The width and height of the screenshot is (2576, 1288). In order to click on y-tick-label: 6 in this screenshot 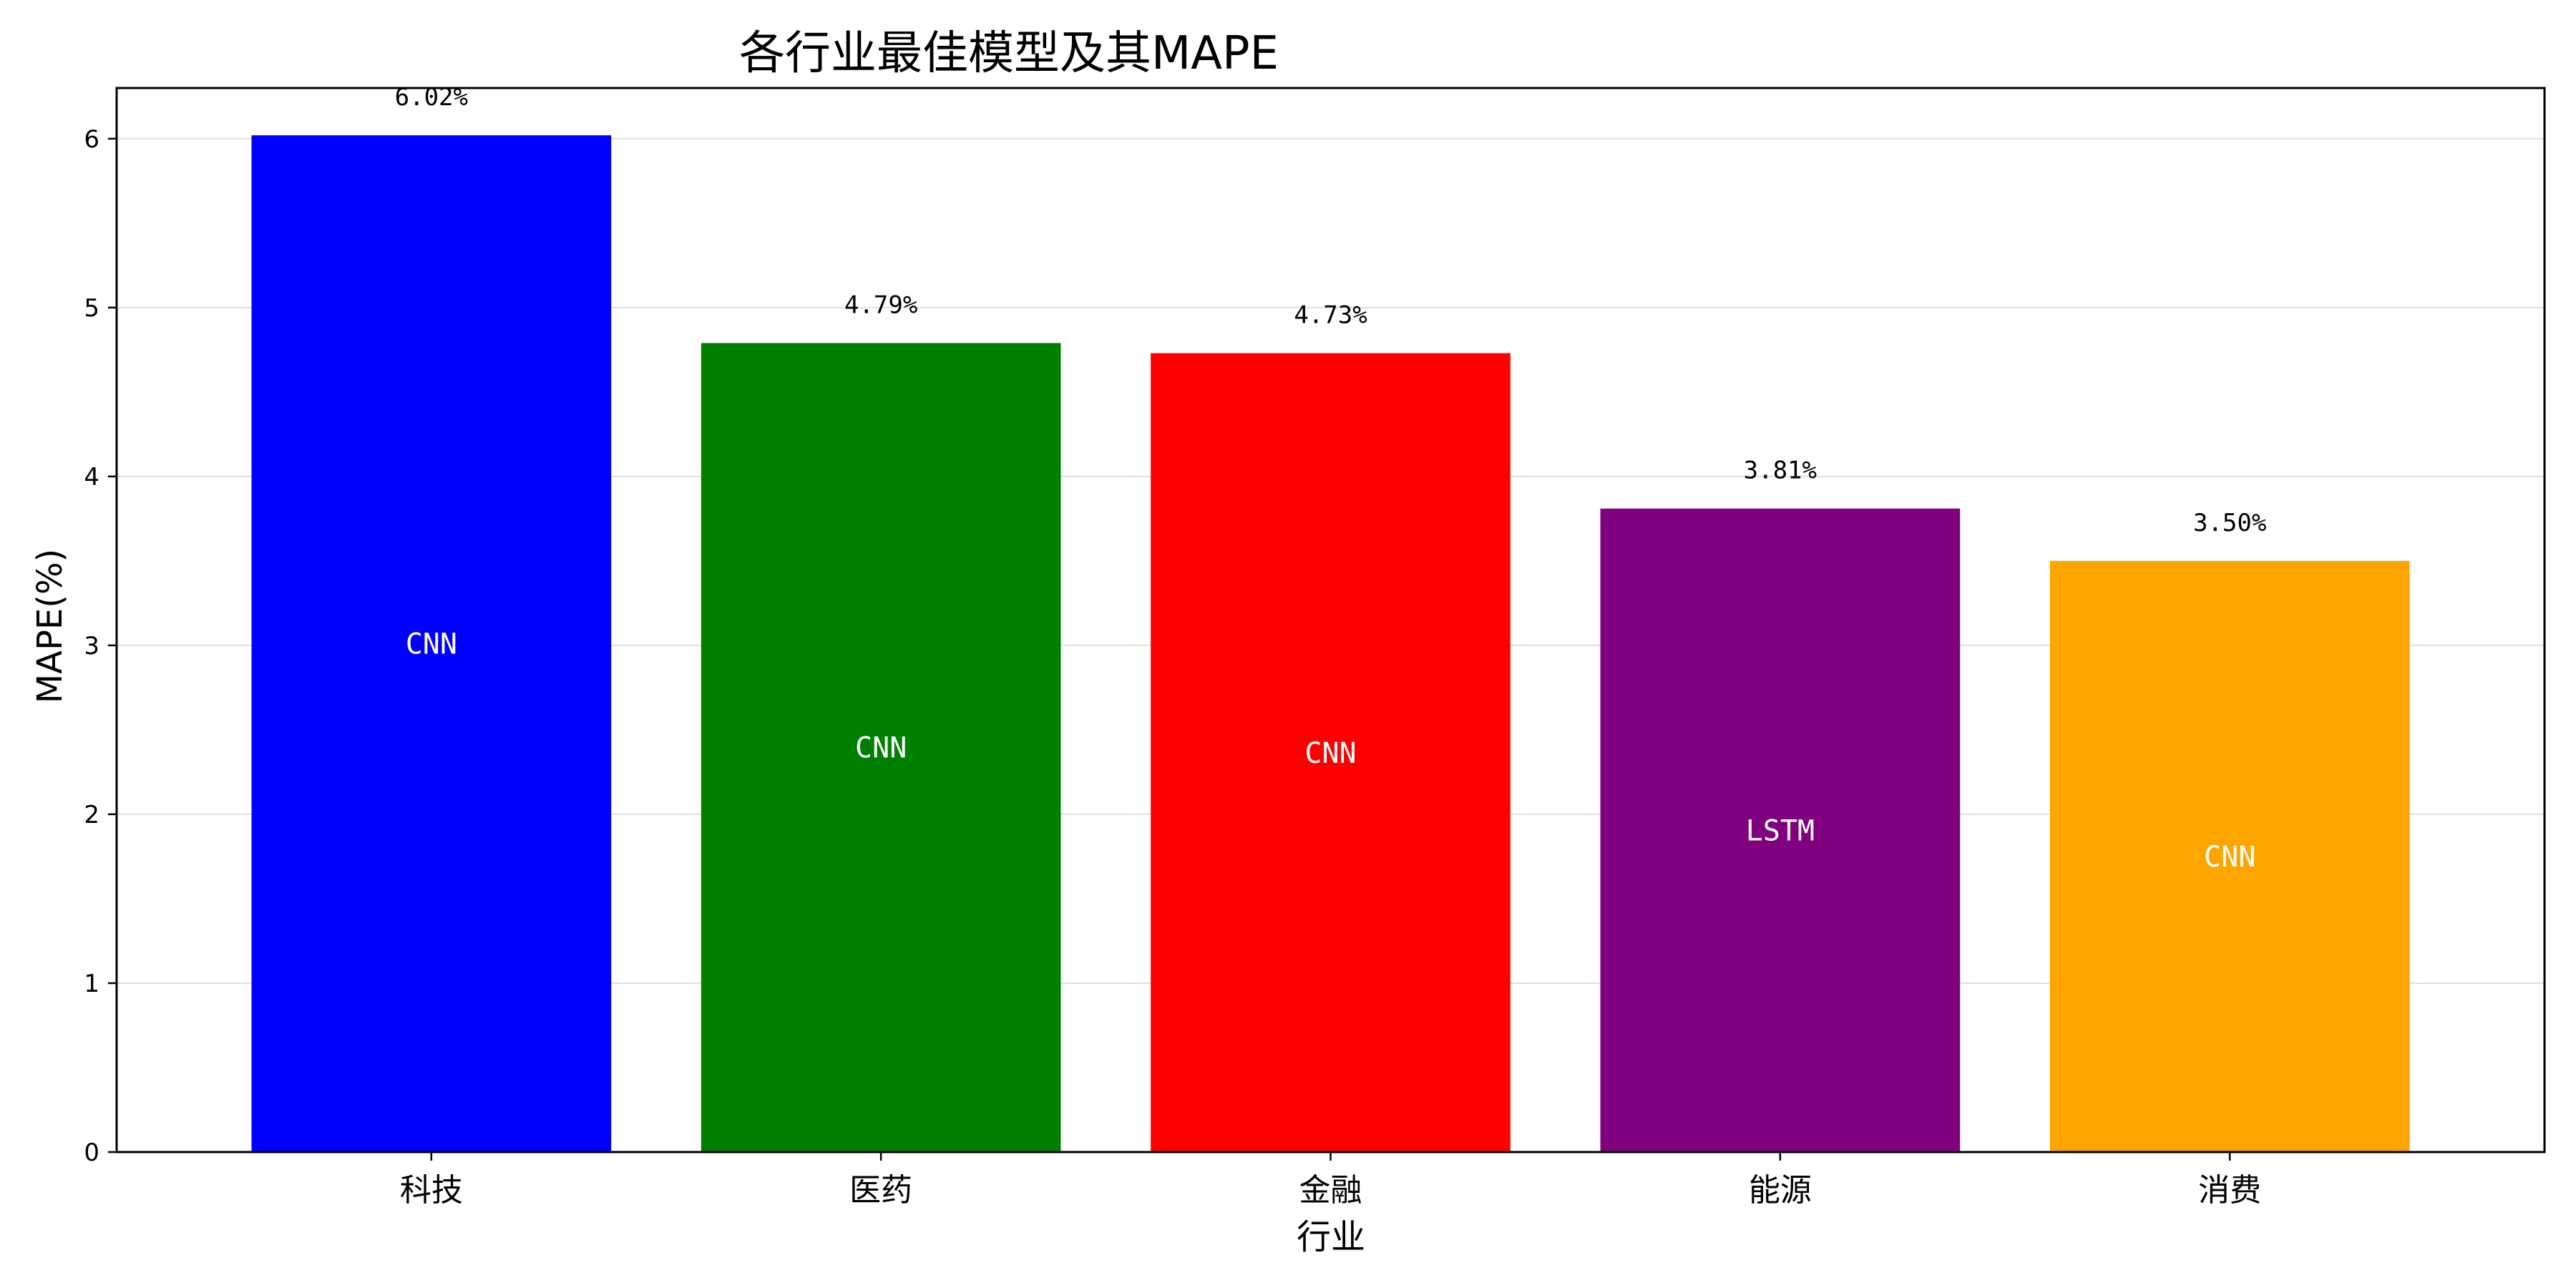, I will do `click(91, 139)`.